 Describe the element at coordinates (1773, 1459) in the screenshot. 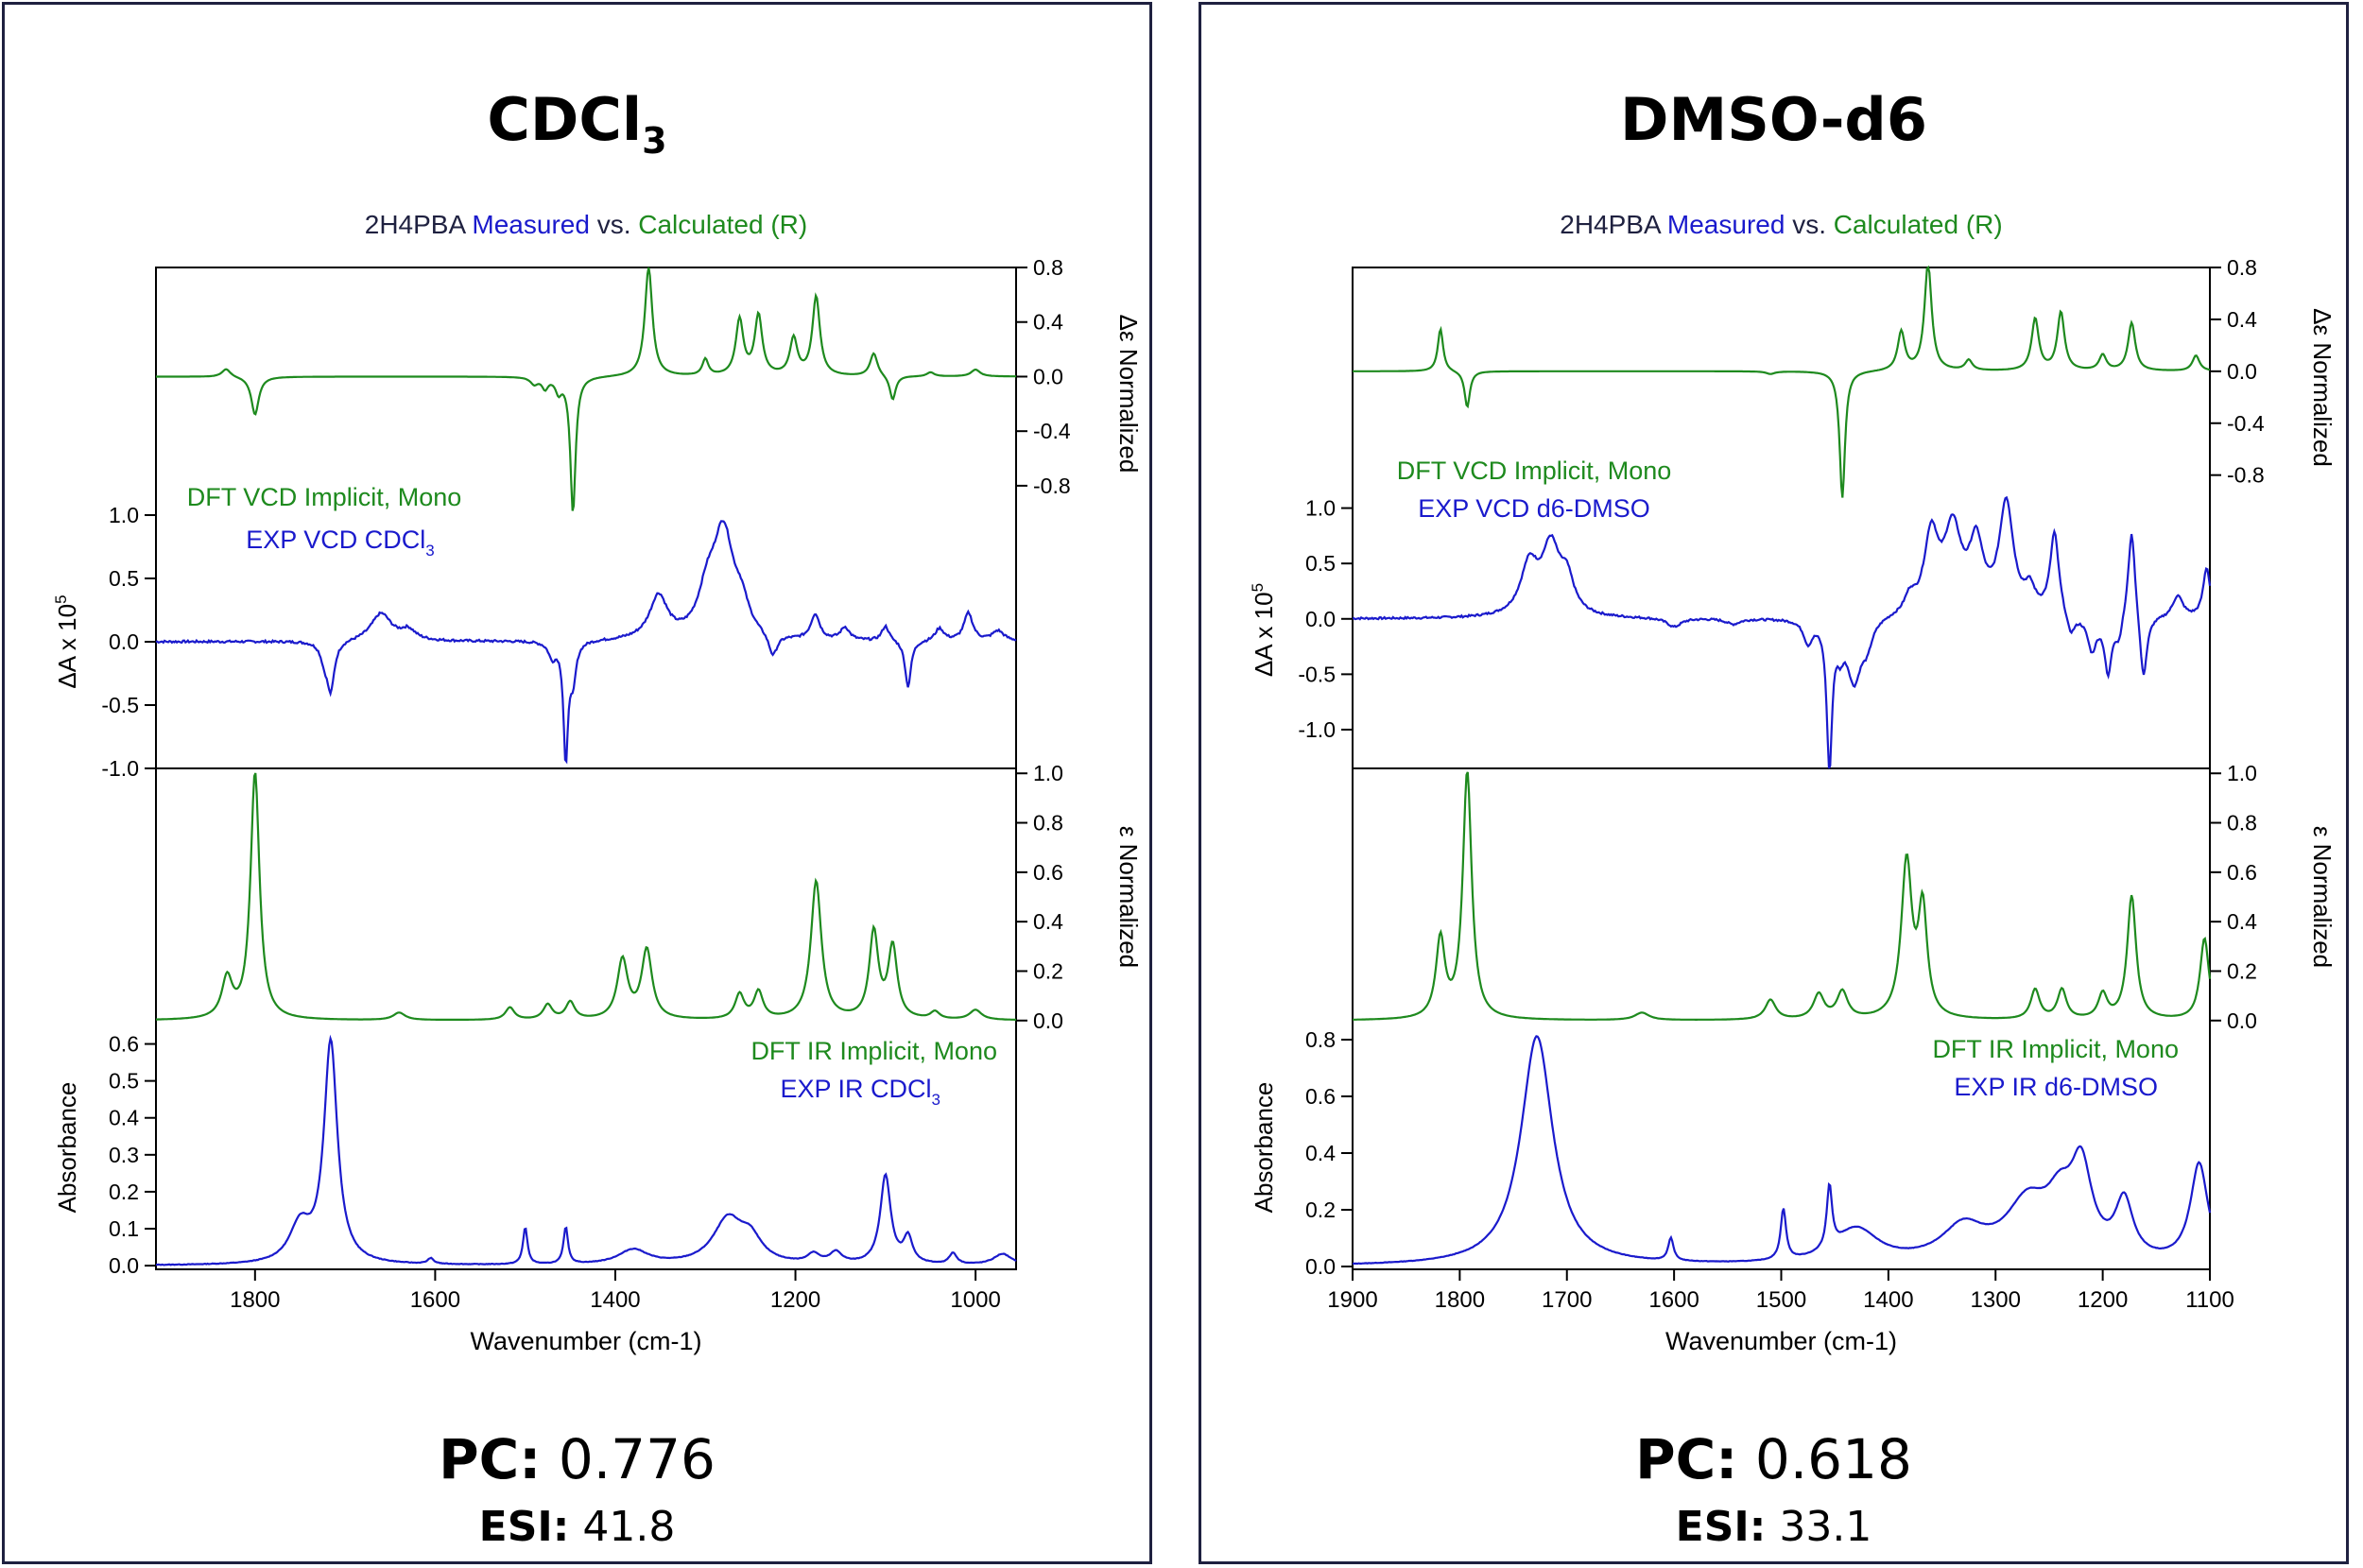

I see `pc-score: PC: 0.618` at that location.